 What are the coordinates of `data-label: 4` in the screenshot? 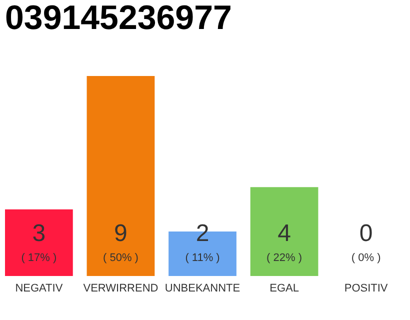 It's located at (284, 233).